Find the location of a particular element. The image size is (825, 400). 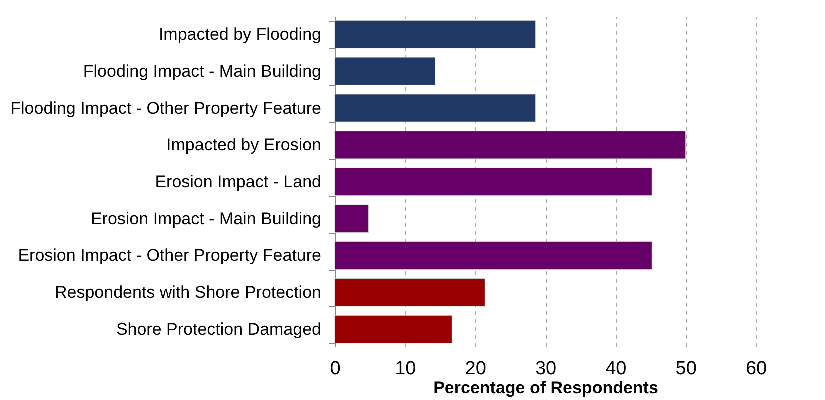

x-tick-label: 30 is located at coordinates (546, 369).